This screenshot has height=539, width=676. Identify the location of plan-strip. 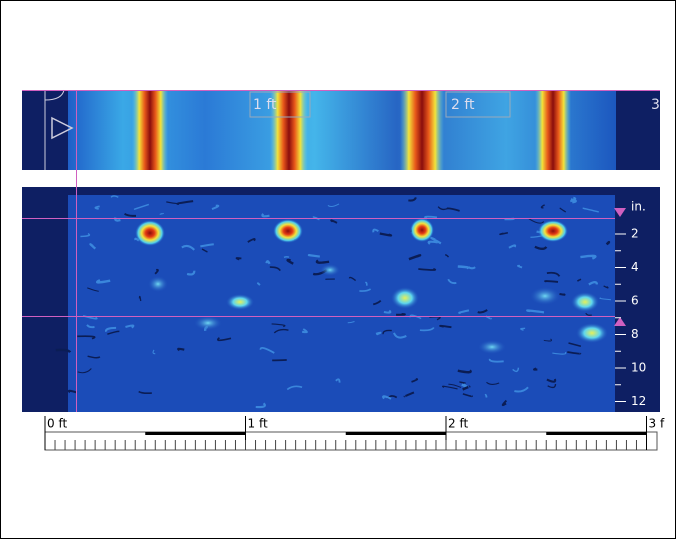
(341, 129).